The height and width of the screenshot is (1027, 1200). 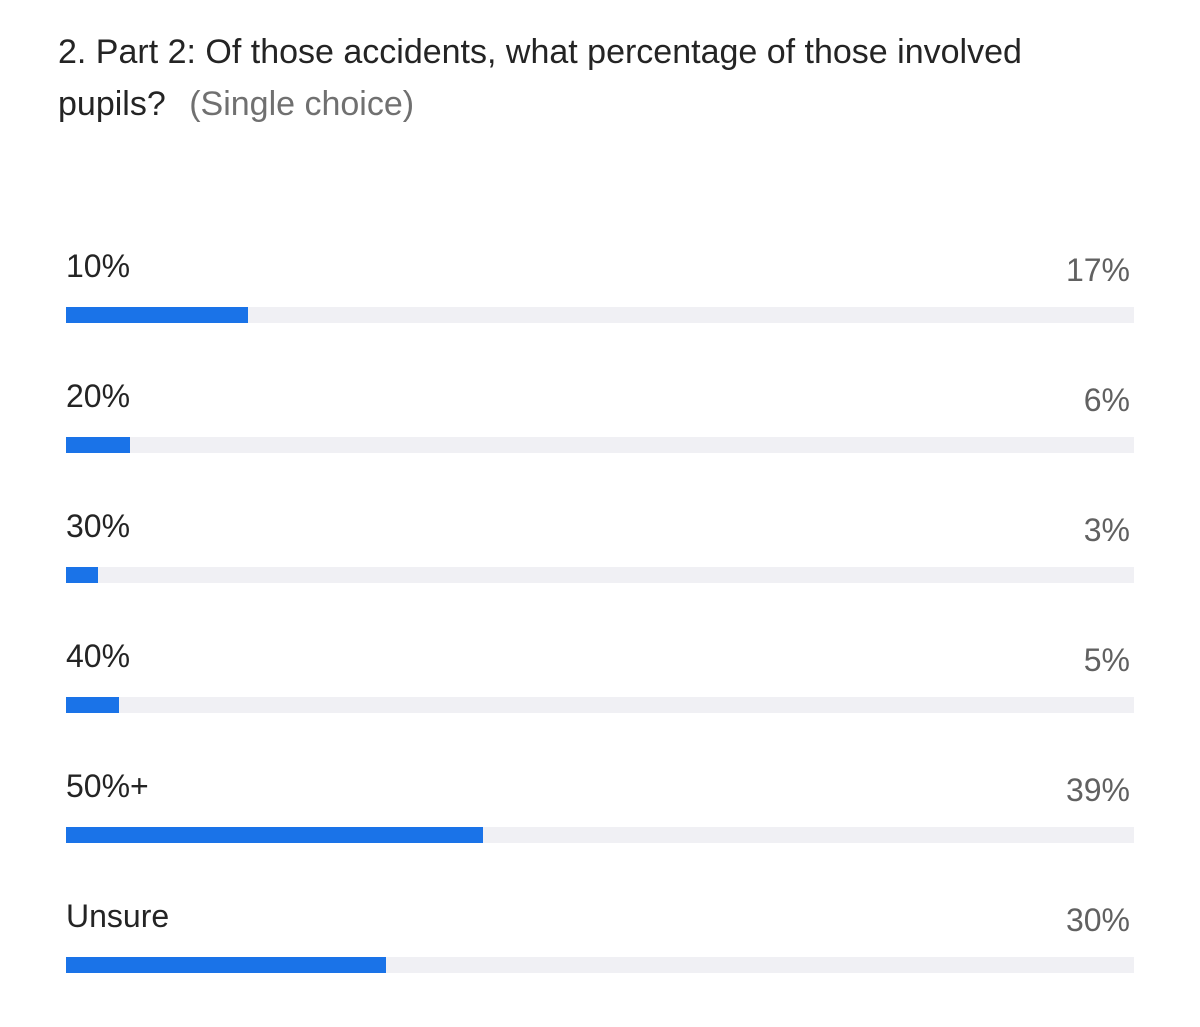 I want to click on option-percentage: 5%, so click(x=1106, y=660).